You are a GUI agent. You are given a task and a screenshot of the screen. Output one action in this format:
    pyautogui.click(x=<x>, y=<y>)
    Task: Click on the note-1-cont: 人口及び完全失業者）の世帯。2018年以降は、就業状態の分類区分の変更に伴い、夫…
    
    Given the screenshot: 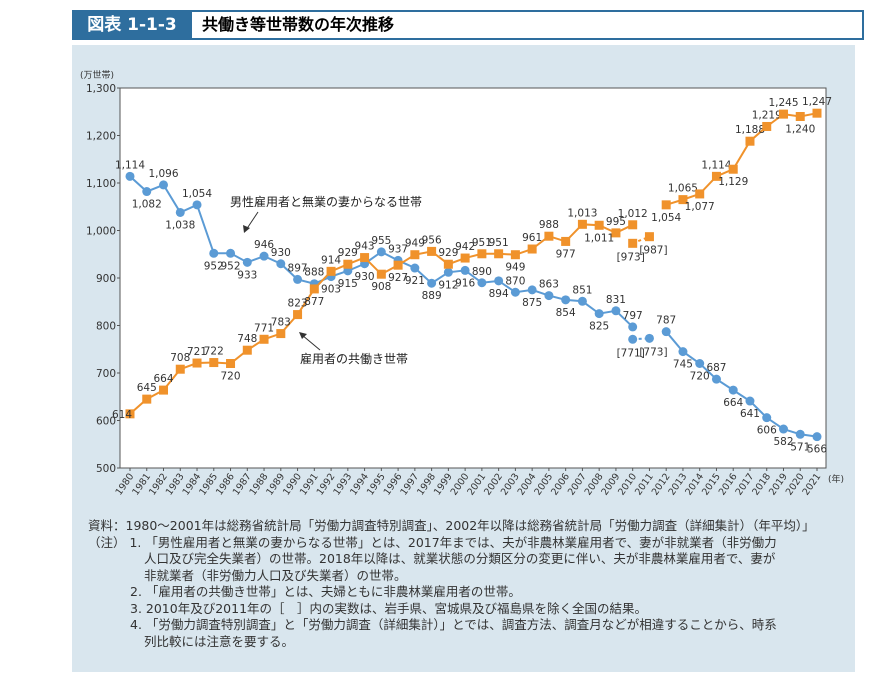 What is the action you would take?
    pyautogui.click(x=460, y=558)
    